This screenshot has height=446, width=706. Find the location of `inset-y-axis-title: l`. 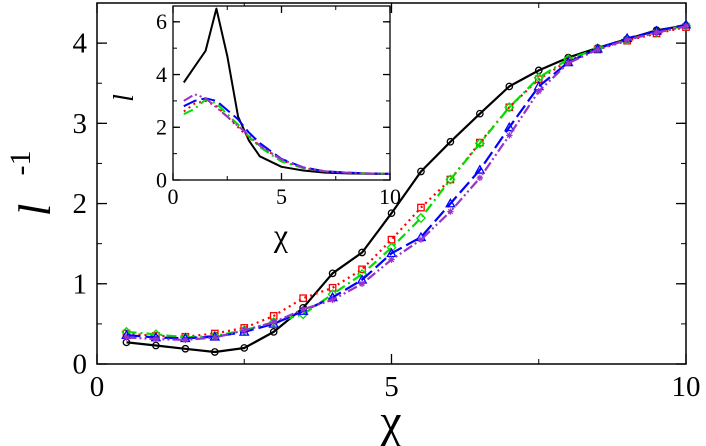

inset-y-axis-title: l is located at coordinates (124, 98).